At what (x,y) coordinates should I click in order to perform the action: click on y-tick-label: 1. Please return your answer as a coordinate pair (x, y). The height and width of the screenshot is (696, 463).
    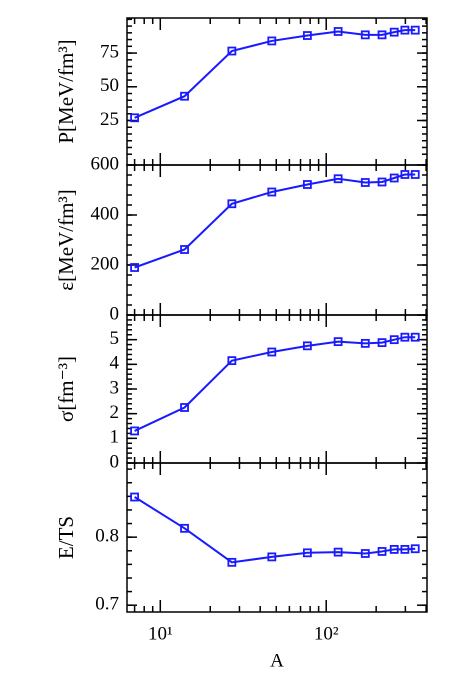
    Looking at the image, I should click on (115, 437).